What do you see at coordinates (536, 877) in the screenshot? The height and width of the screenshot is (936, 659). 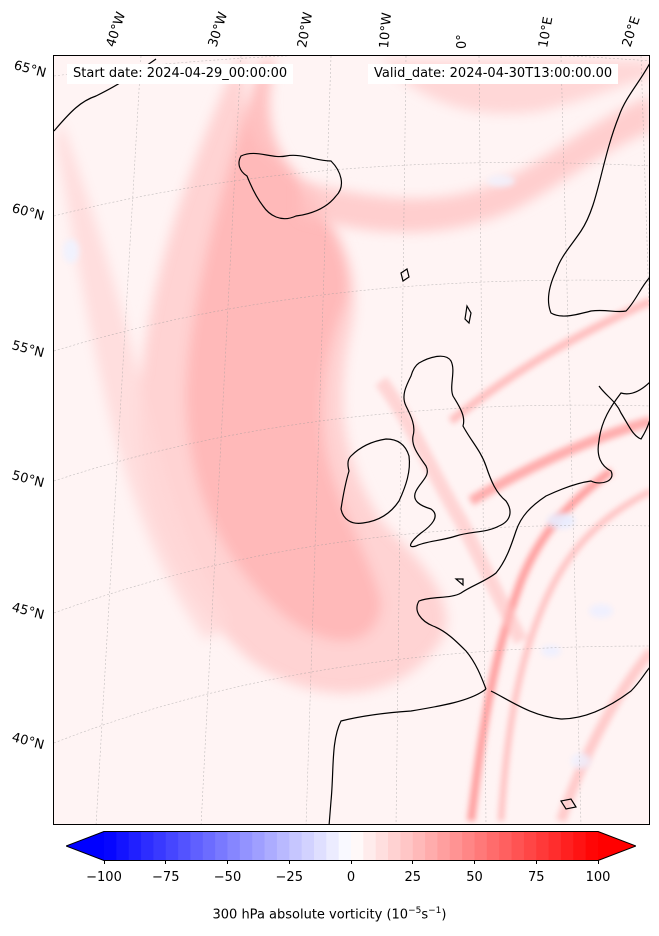 I see `colorbar-tick-label: 75` at bounding box center [536, 877].